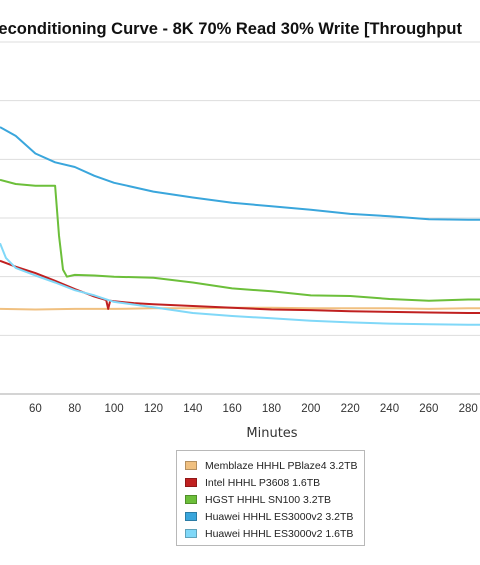 Image resolution: width=480 pixels, height=565 pixels. Describe the element at coordinates (279, 516) in the screenshot. I see `legend-label: Huawei HHHL ES3000v2 3.2TB` at that location.